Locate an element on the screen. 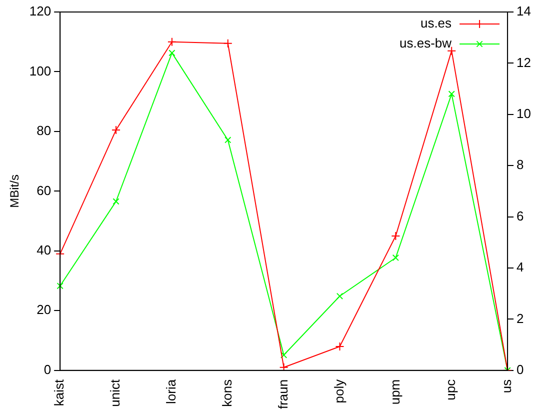 This screenshot has width=538, height=414. y2-tick-label: 12 is located at coordinates (524, 62).